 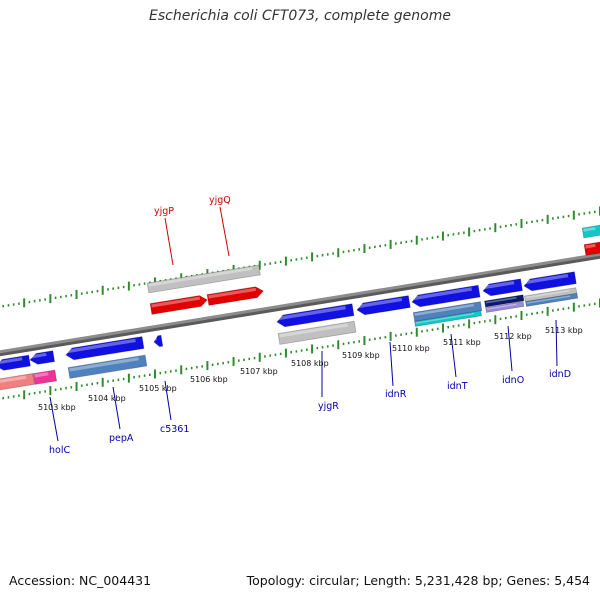 I want to click on scale-label: 5112 kbp, so click(x=513, y=336).